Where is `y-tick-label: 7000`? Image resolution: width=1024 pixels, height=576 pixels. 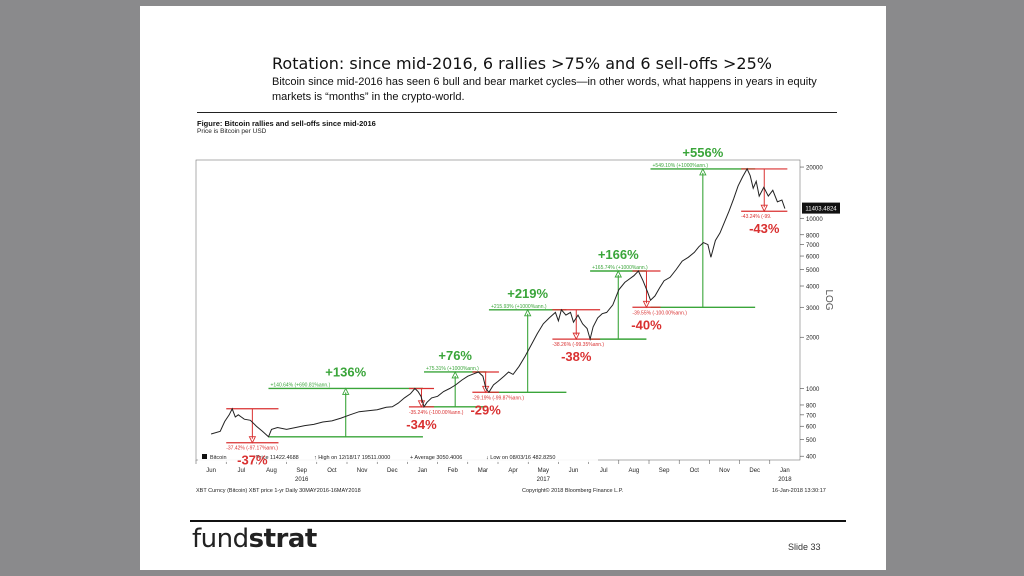 y-tick-label: 7000 is located at coordinates (813, 246).